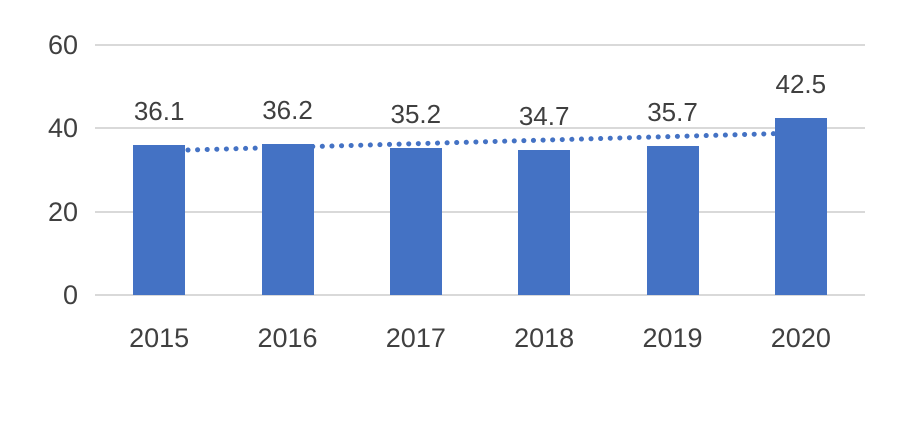  I want to click on data-label: 36.1, so click(159, 110).